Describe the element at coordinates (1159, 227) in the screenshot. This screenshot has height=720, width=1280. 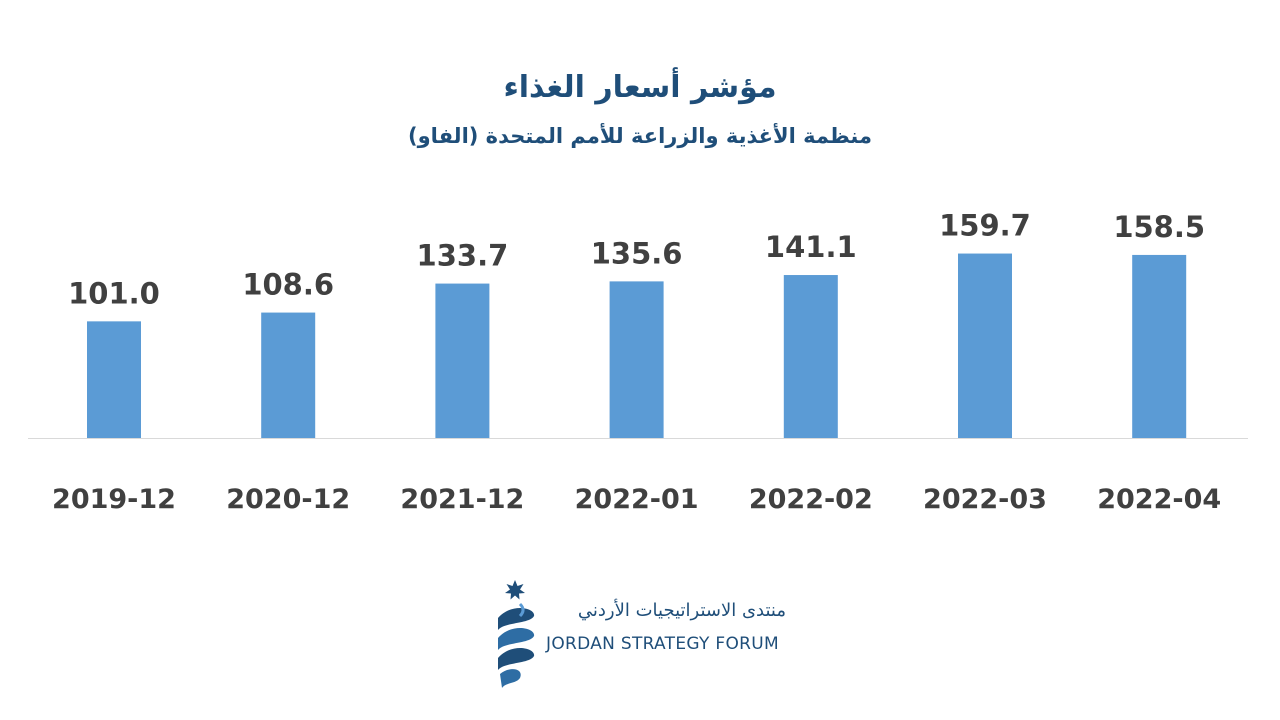
I see `data-label-2022-04: 158.5` at that location.